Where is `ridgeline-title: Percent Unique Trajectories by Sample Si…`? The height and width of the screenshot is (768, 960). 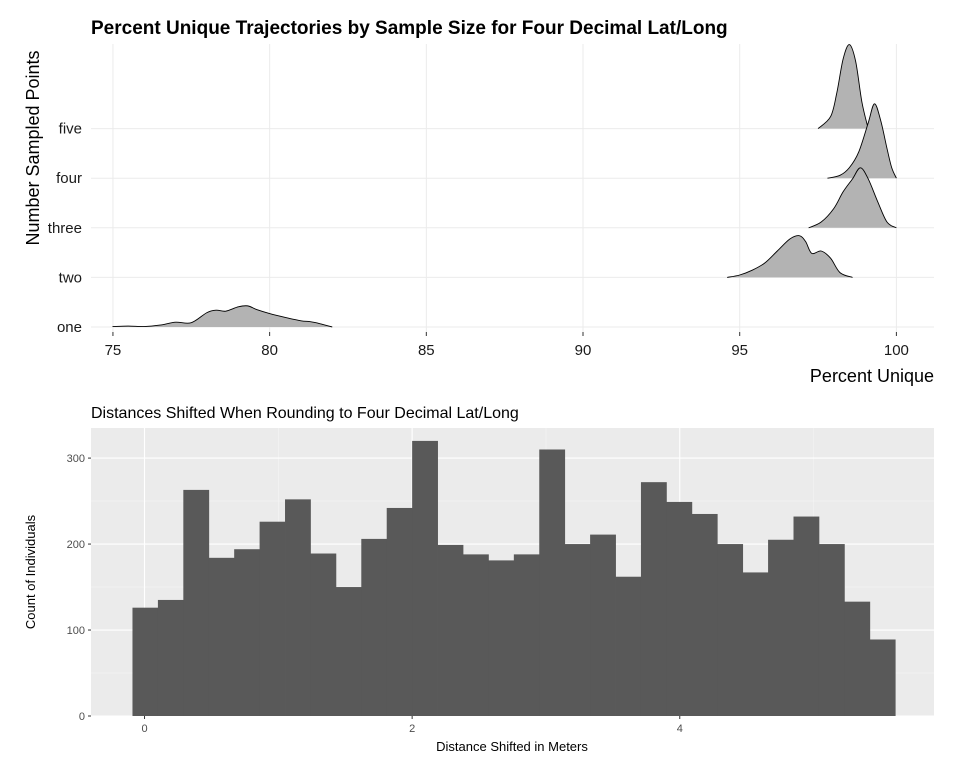
ridgeline-title: Percent Unique Trajectories by Sample Si… is located at coordinates (409, 28).